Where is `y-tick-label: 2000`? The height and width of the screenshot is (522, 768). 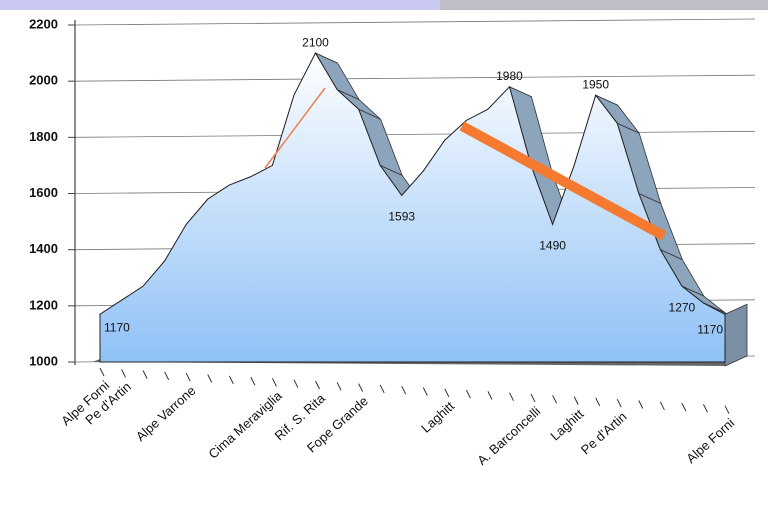
y-tick-label: 2000 is located at coordinates (43, 80).